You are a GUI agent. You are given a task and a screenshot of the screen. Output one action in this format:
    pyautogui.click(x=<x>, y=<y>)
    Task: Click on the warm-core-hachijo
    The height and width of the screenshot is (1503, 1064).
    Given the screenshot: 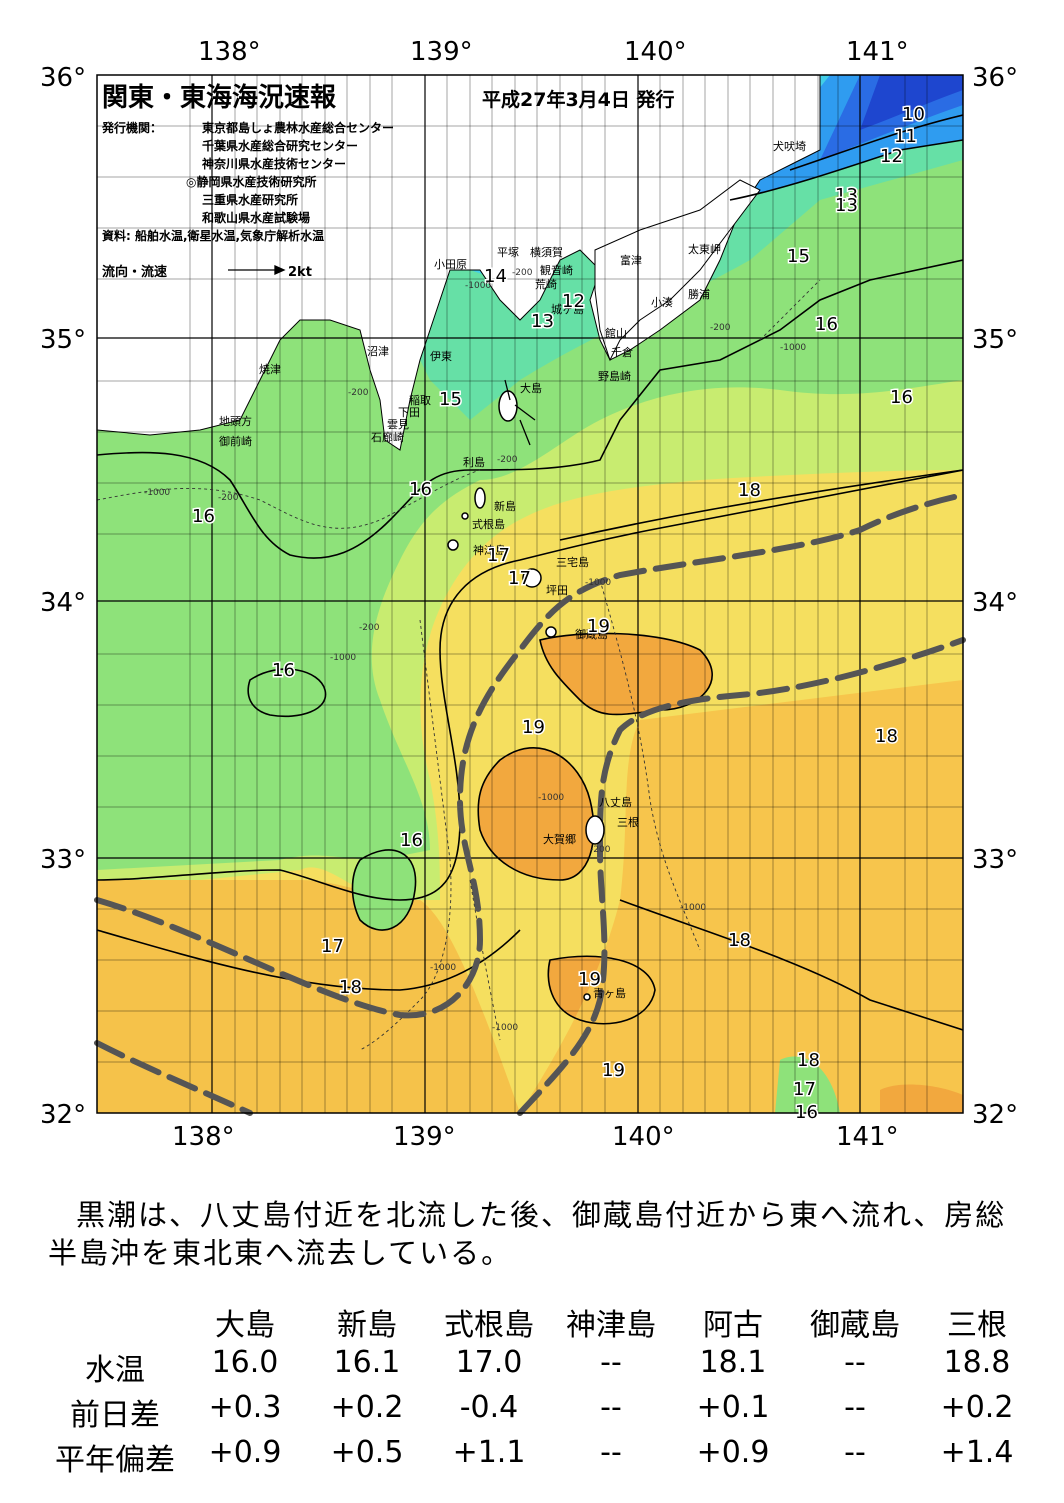 What is the action you would take?
    pyautogui.click(x=536, y=813)
    